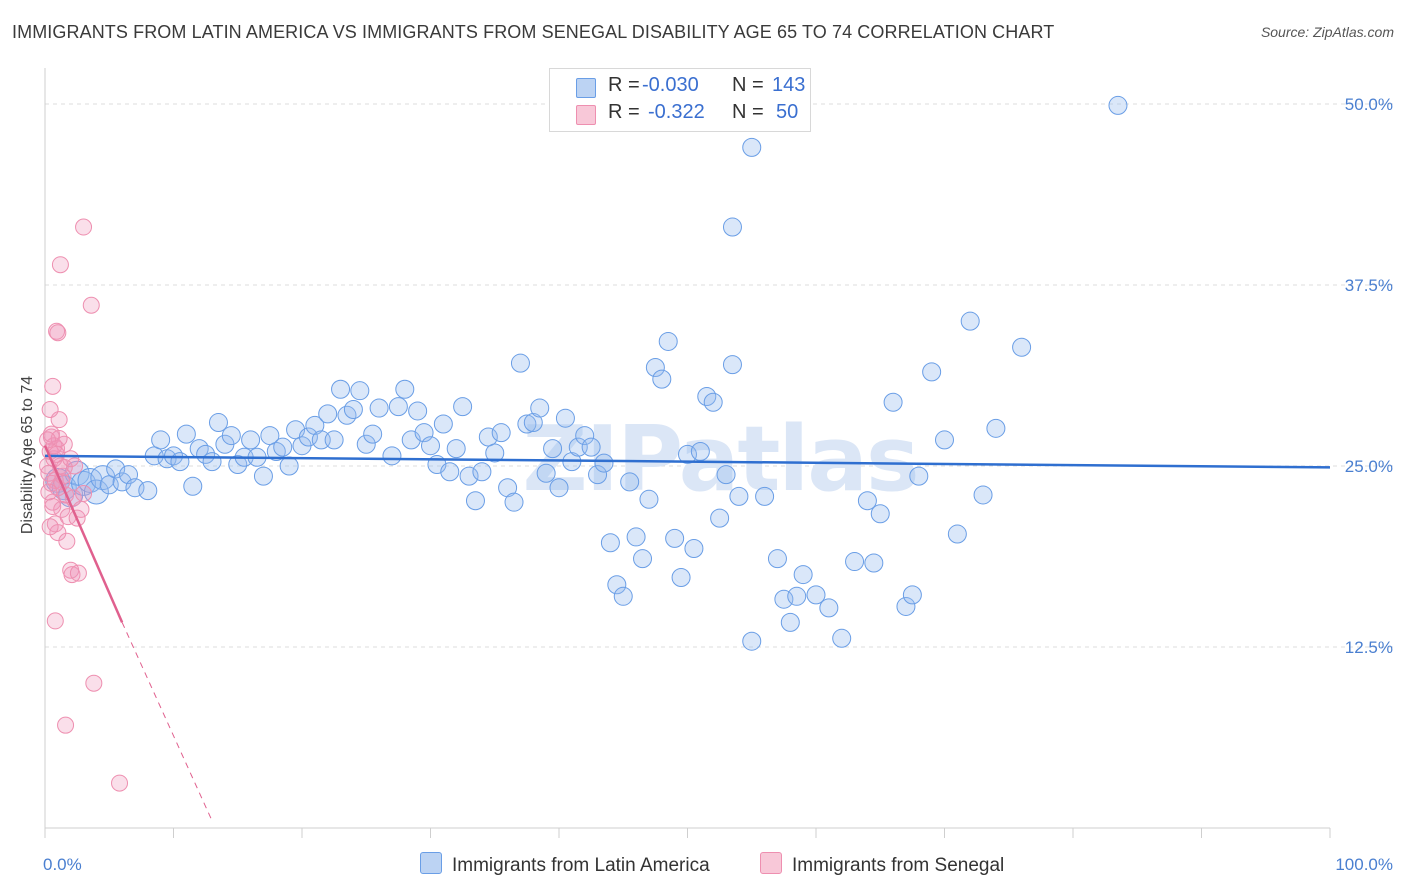 The height and width of the screenshot is (892, 1406). I want to click on stats-row-latin-america: R = -0.030 N = 143, so click(680, 87).